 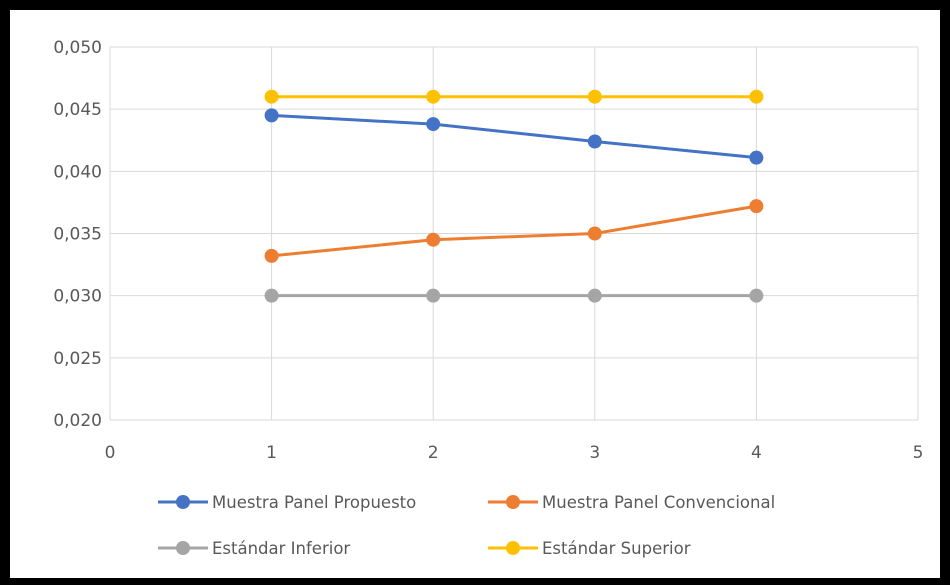 I want to click on legend-label: Estándar Superior, so click(x=616, y=548).